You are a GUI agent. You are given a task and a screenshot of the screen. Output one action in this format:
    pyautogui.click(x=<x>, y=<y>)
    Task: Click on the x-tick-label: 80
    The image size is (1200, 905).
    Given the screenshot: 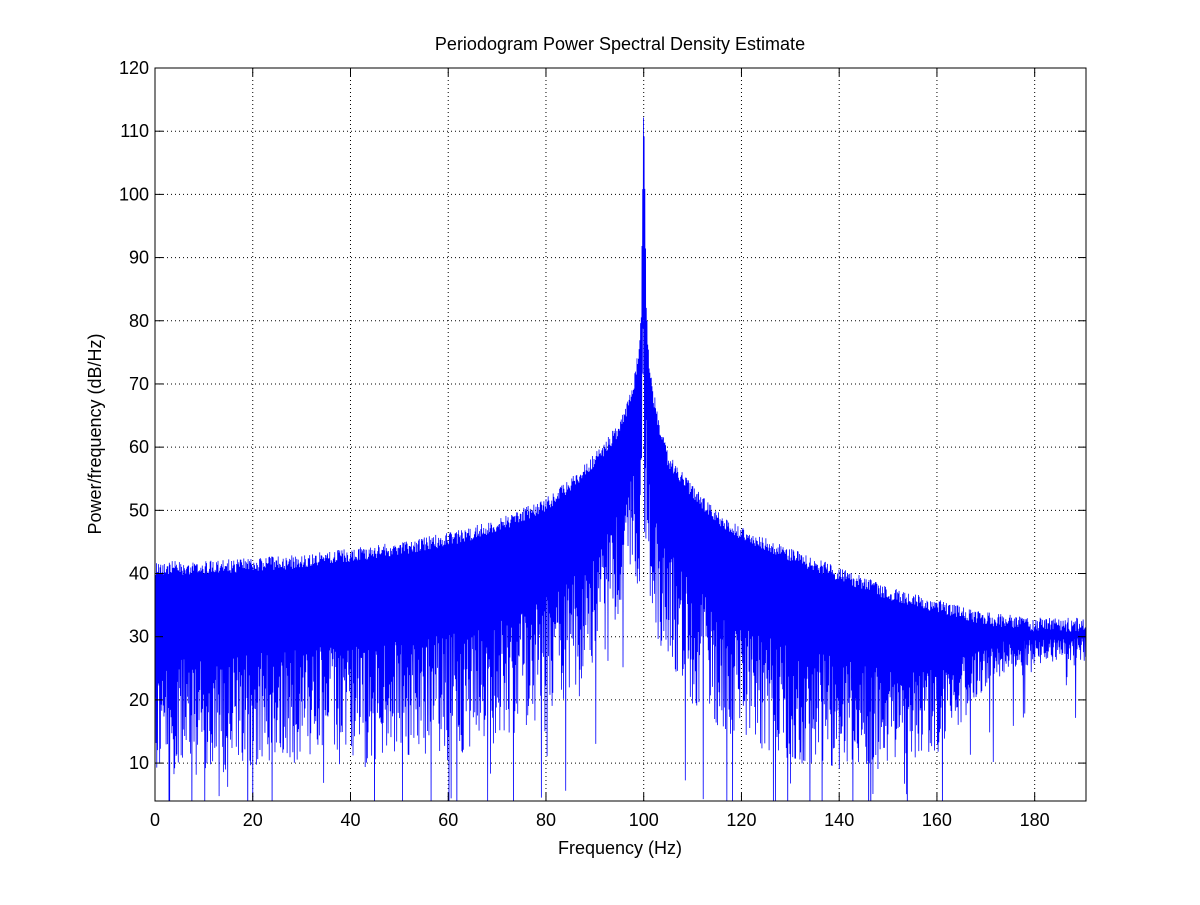 What is the action you would take?
    pyautogui.click(x=546, y=820)
    